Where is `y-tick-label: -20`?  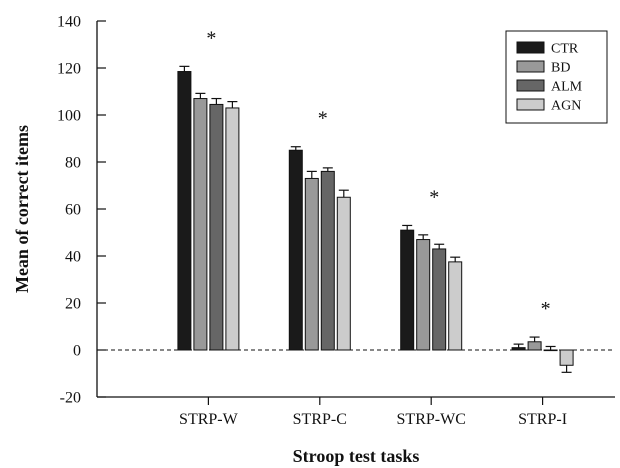 y-tick-label: -20 is located at coordinates (70, 398).